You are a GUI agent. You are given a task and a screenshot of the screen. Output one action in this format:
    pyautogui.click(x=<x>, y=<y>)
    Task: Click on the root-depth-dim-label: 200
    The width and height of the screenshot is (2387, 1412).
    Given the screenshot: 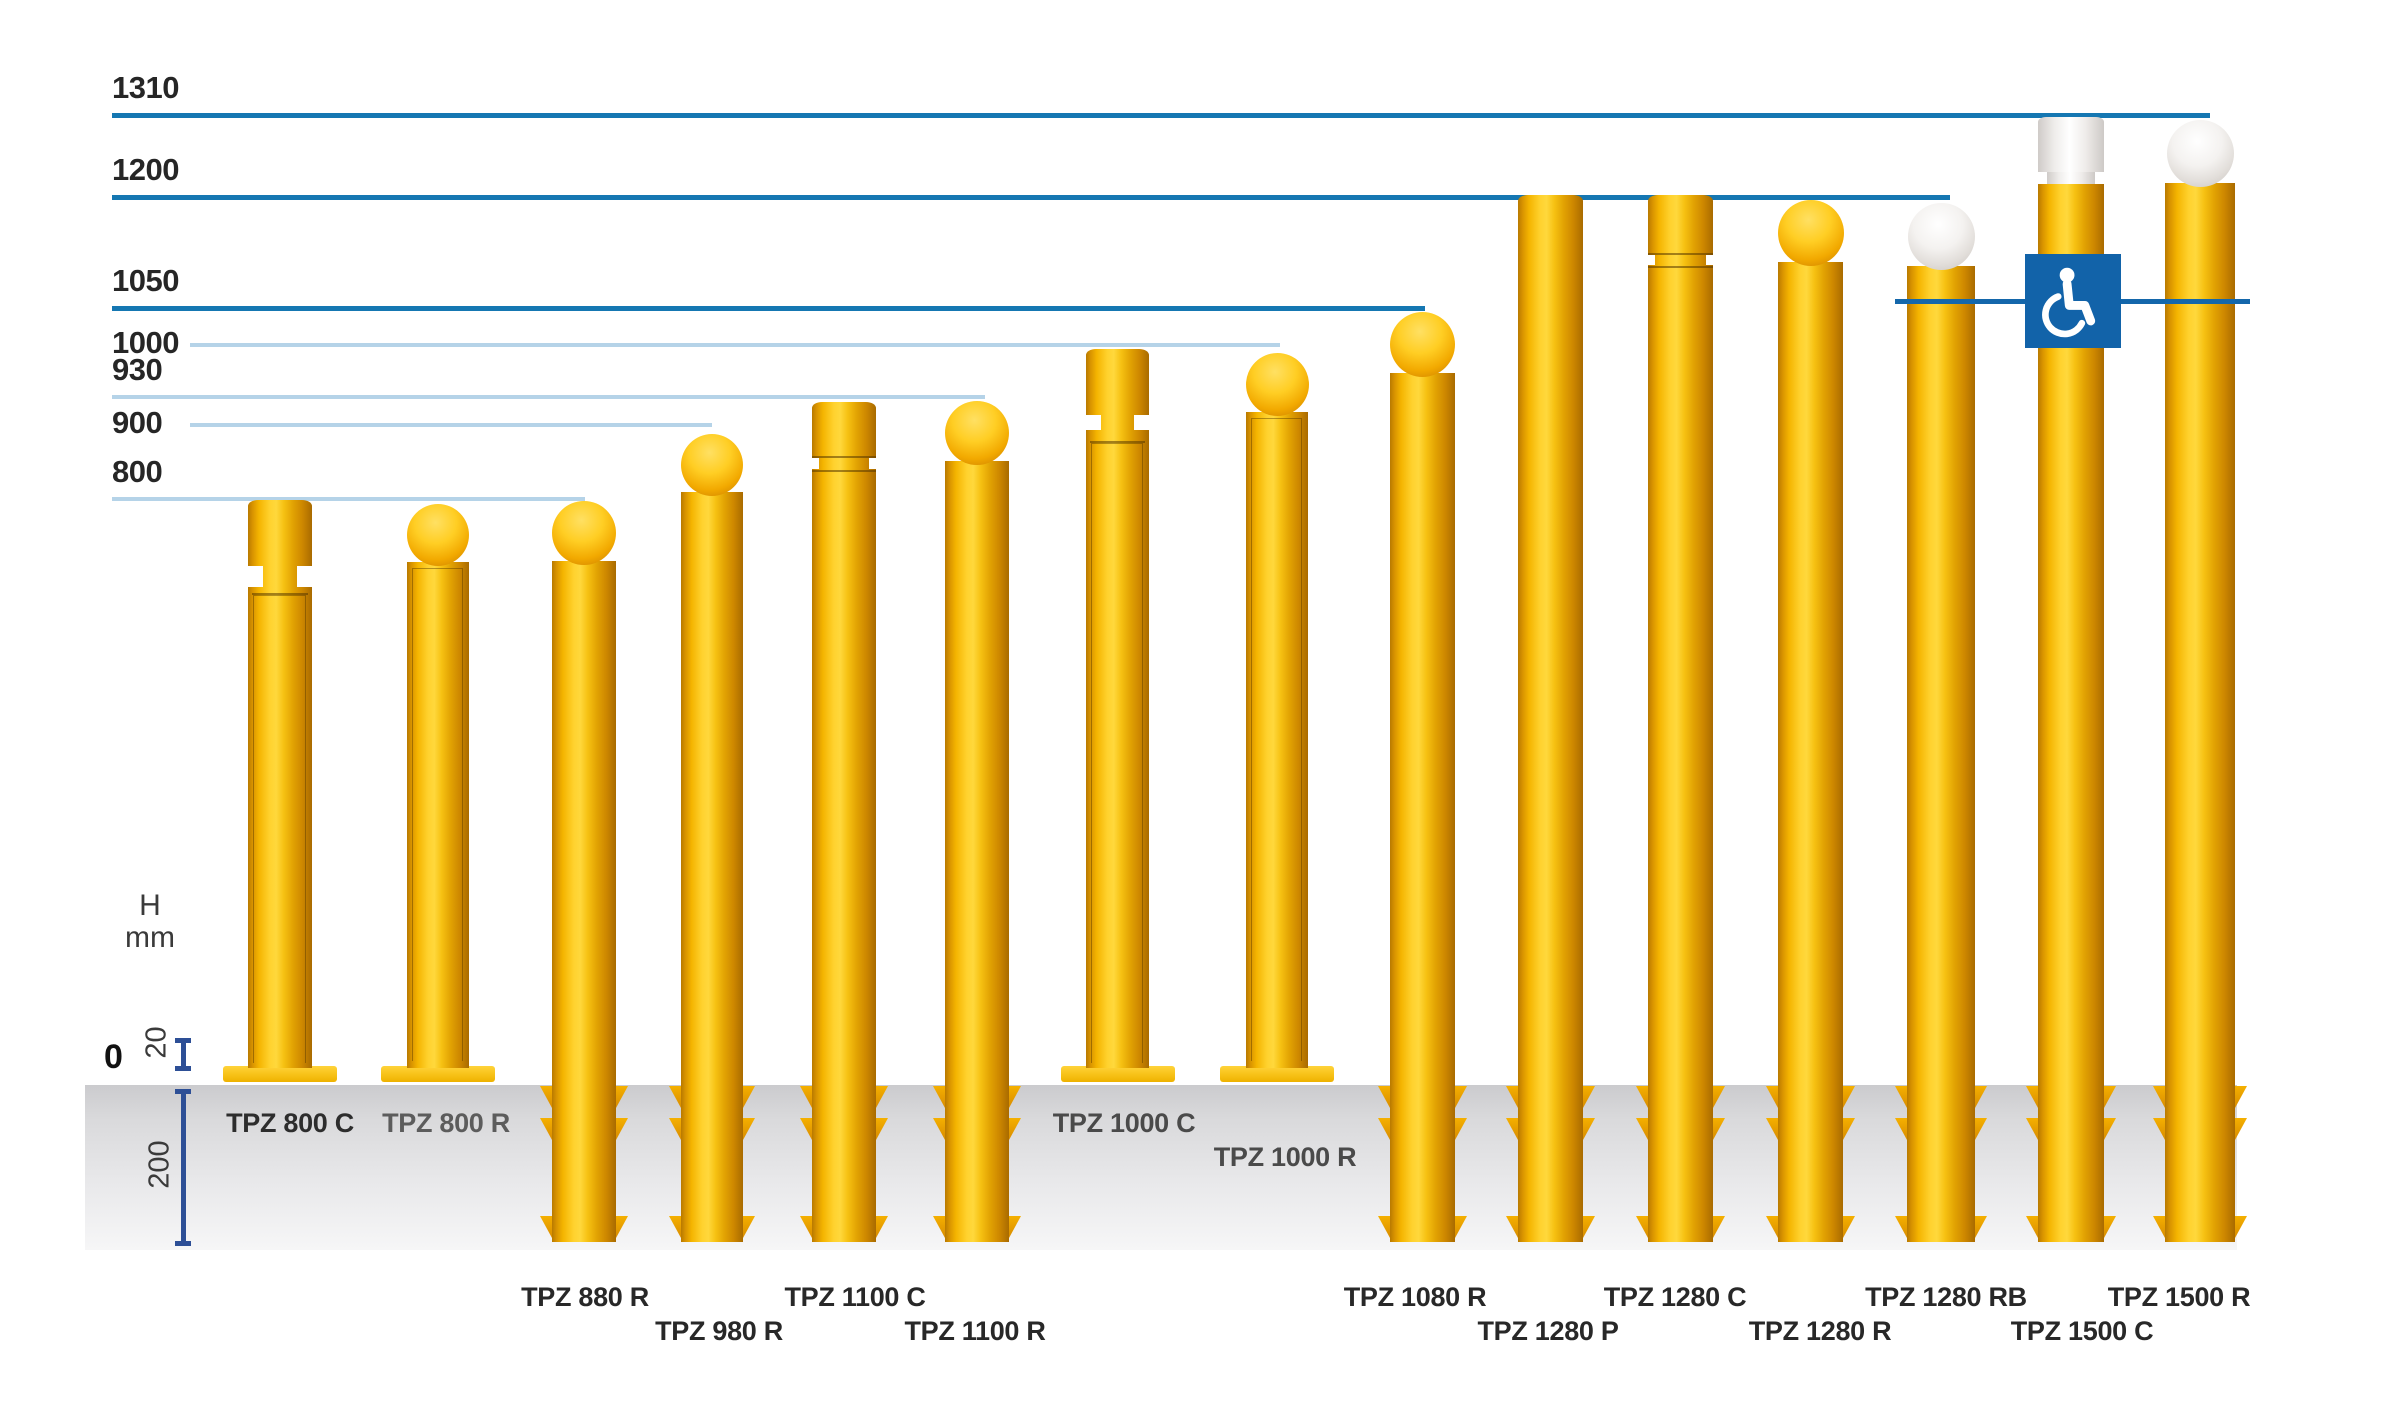 What is the action you would take?
    pyautogui.click(x=159, y=1164)
    